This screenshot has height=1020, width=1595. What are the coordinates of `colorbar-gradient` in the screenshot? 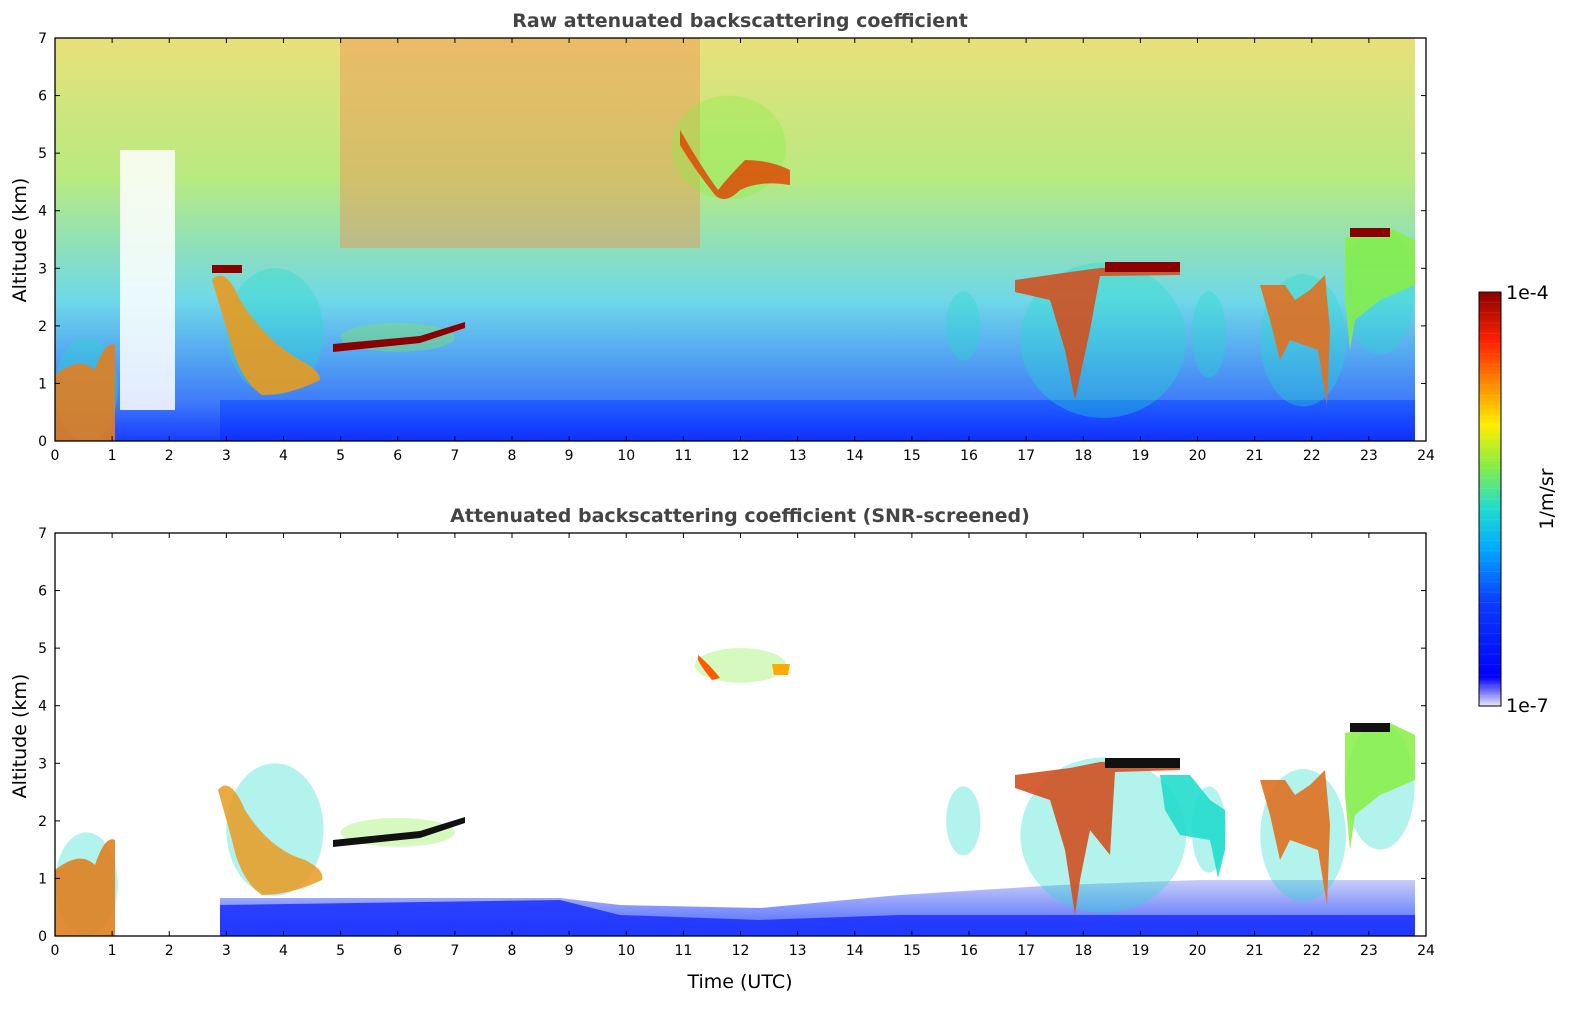 It's located at (1490, 499).